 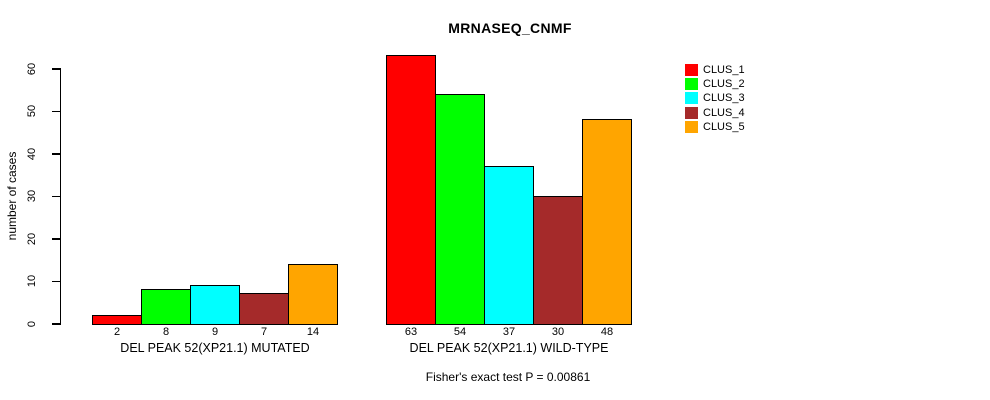 What do you see at coordinates (117, 332) in the screenshot?
I see `bar-value-label: 2` at bounding box center [117, 332].